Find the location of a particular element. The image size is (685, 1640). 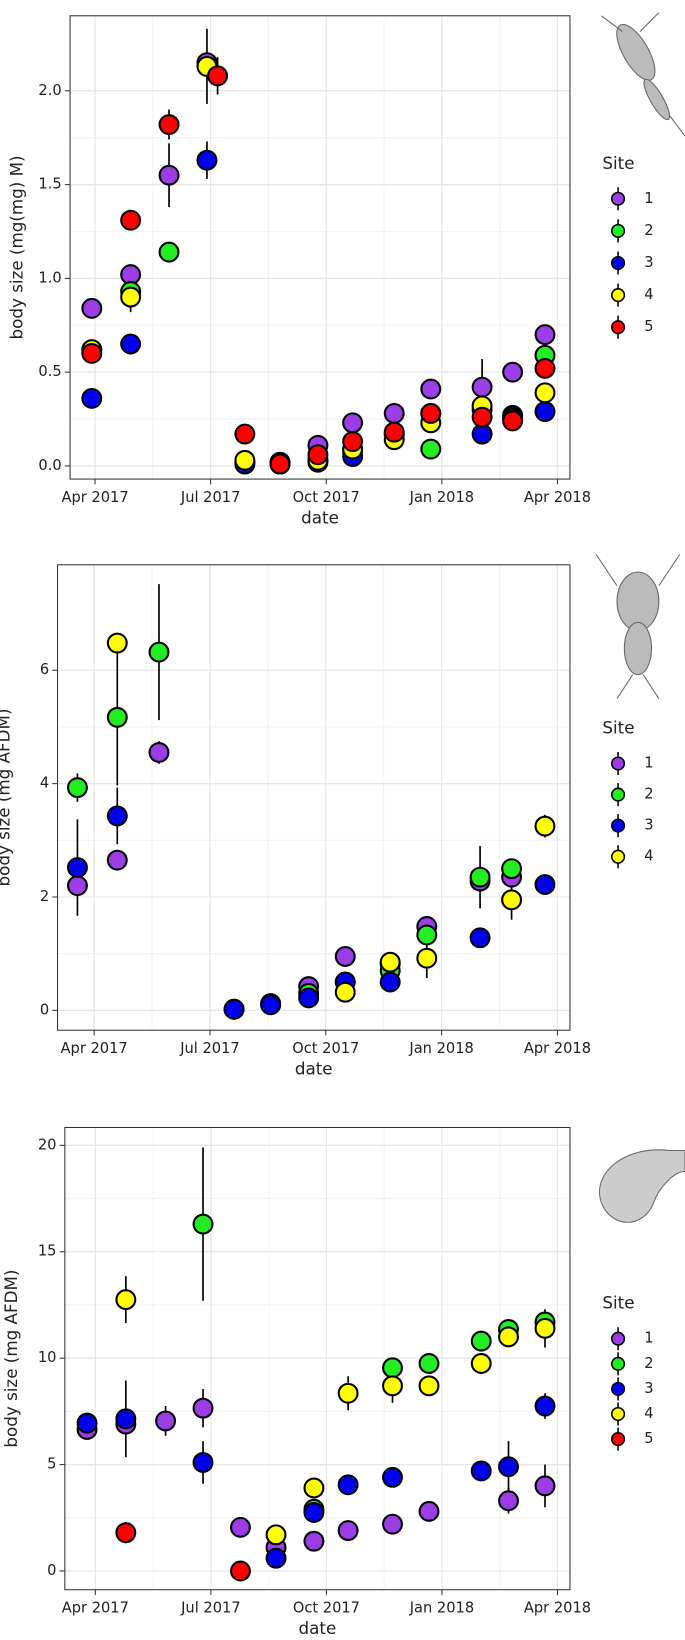

y-tick-label: 0 is located at coordinates (51, 1570).